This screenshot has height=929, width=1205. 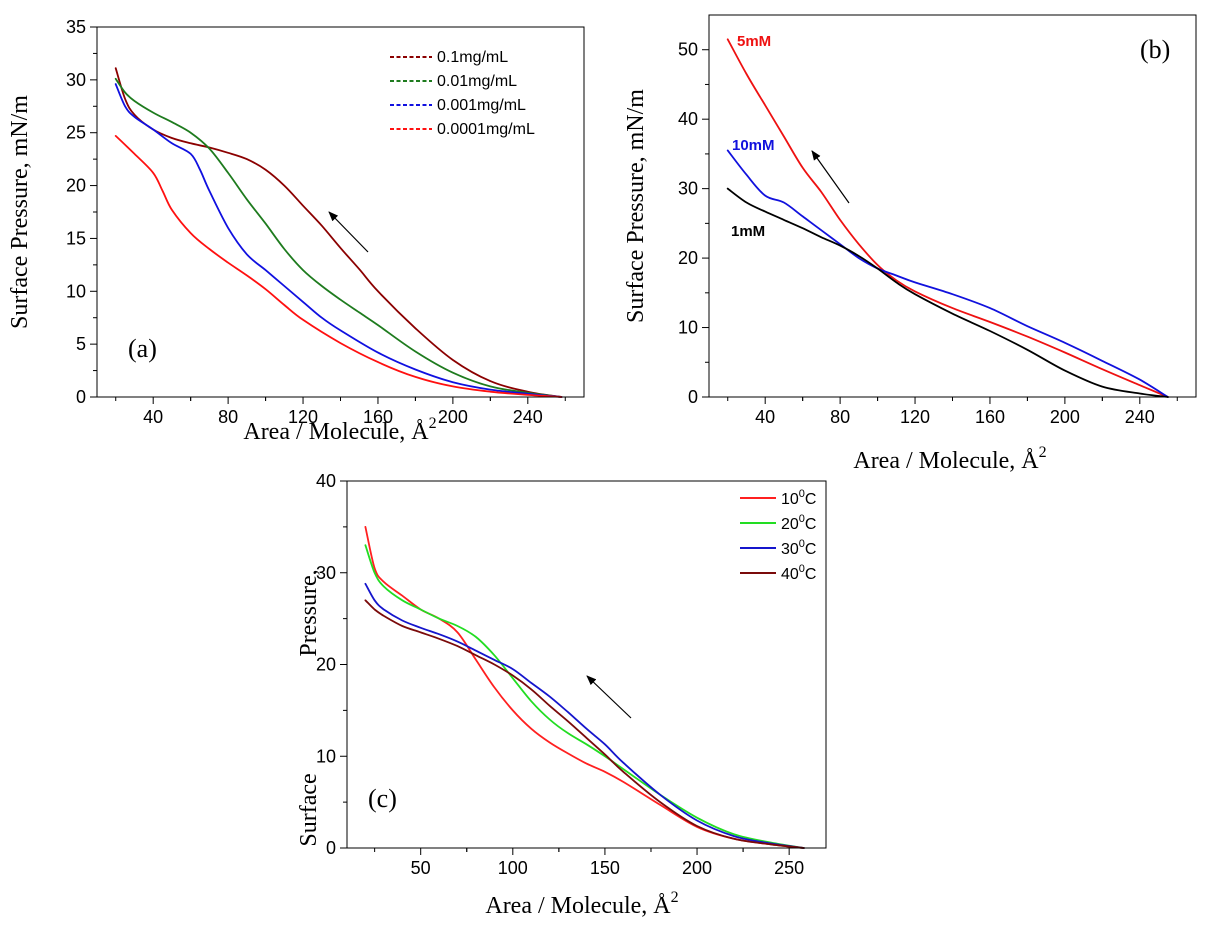 I want to click on series-layer-a, so click(x=338, y=232).